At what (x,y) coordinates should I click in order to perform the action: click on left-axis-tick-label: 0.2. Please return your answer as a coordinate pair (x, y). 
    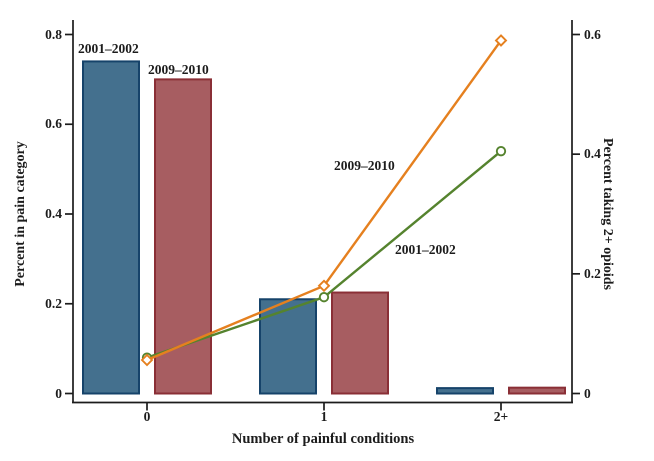
    Looking at the image, I should click on (53, 303).